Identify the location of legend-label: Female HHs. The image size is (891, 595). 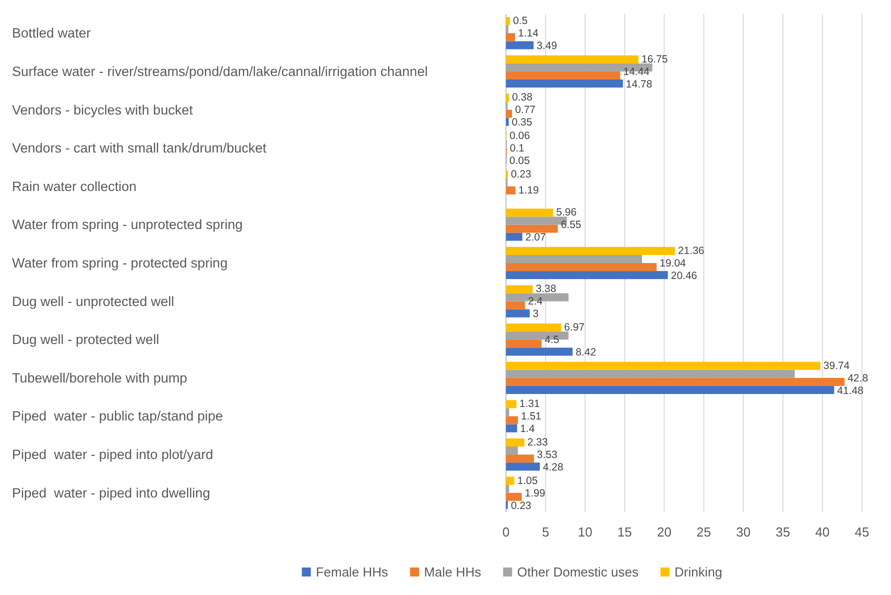
(352, 572).